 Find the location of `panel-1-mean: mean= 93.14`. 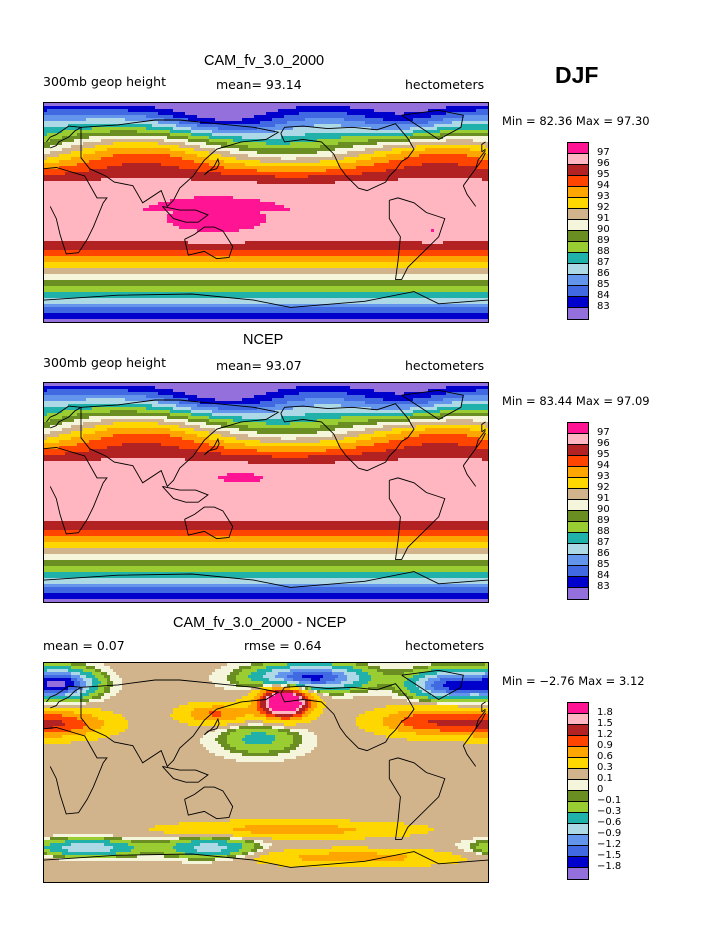

panel-1-mean: mean= 93.14 is located at coordinates (259, 84).